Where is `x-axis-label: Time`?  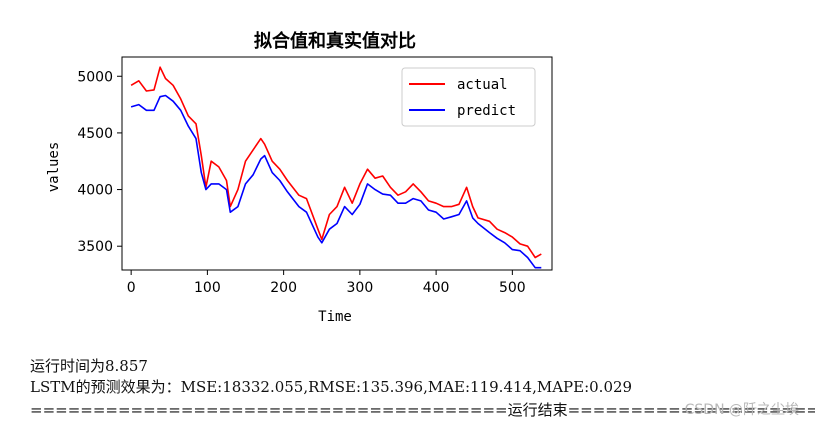
x-axis-label: Time is located at coordinates (335, 317).